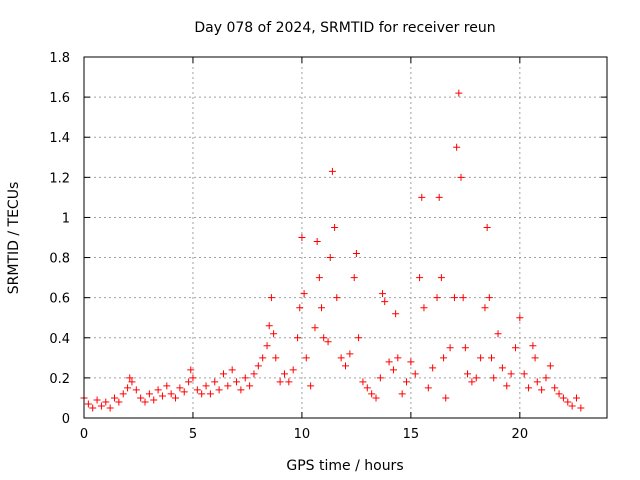 The image size is (640, 480). What do you see at coordinates (14, 238) in the screenshot?
I see `y-axis-label: SRMTID / TECUs` at bounding box center [14, 238].